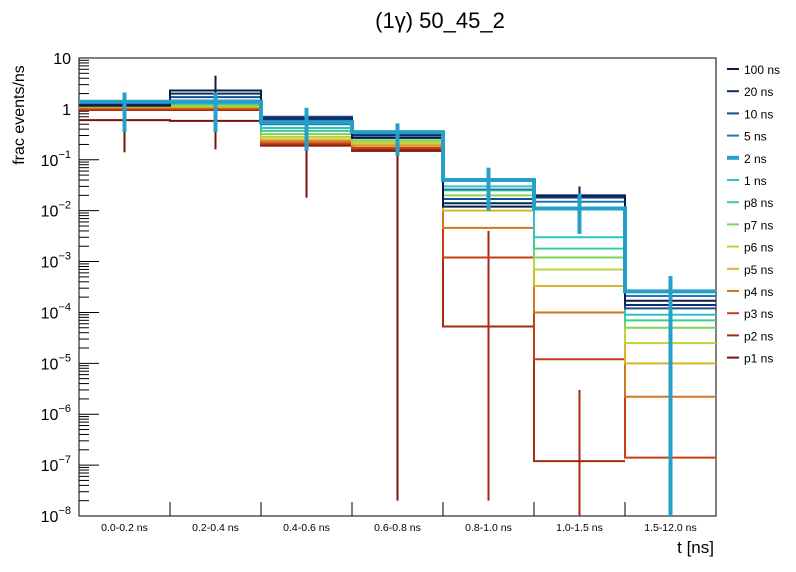 The width and height of the screenshot is (796, 572). What do you see at coordinates (762, 70) in the screenshot?
I see `legend-label: 100 ns` at bounding box center [762, 70].